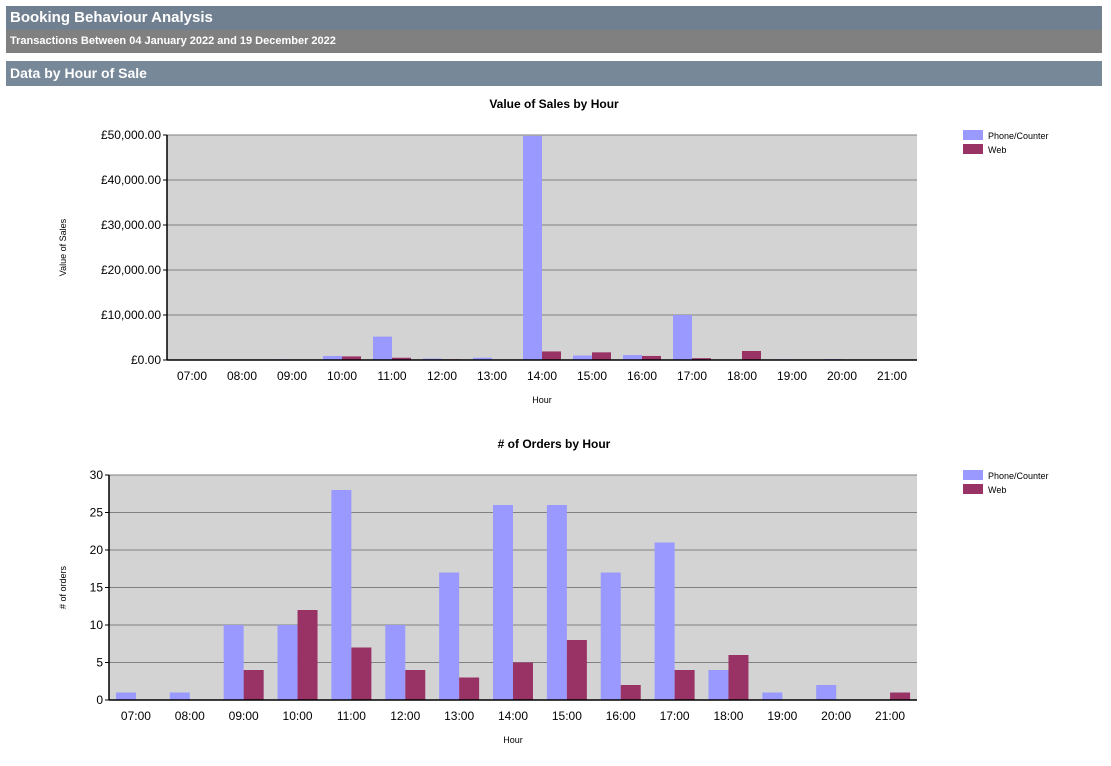 The image size is (1111, 766). I want to click on y-tick-label: £50,000.00, so click(131, 135).